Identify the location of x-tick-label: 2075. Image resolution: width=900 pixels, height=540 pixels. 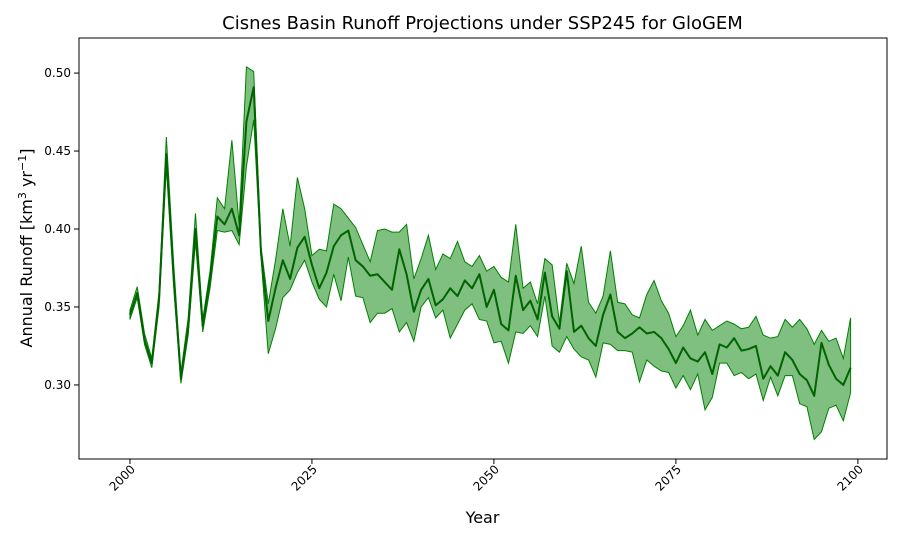
(668, 477).